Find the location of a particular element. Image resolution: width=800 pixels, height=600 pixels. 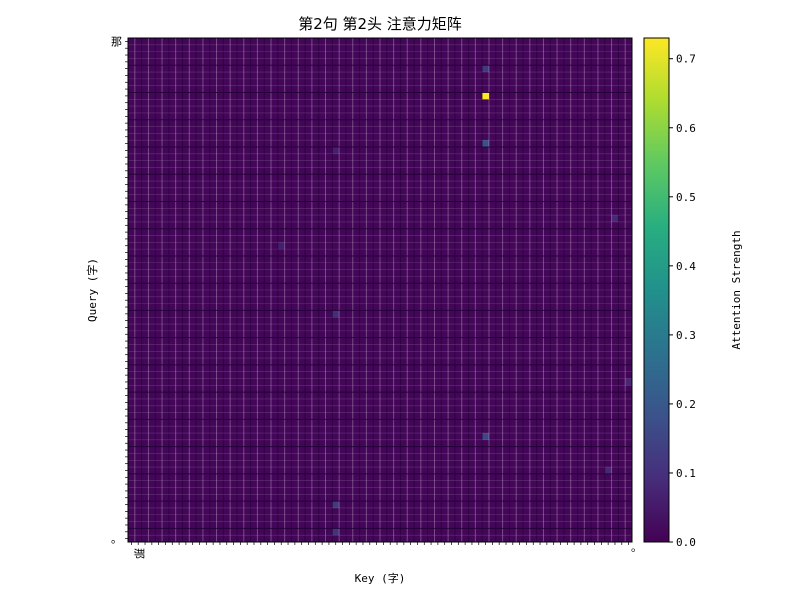

y-axis-label: Query (字) is located at coordinates (92, 290).